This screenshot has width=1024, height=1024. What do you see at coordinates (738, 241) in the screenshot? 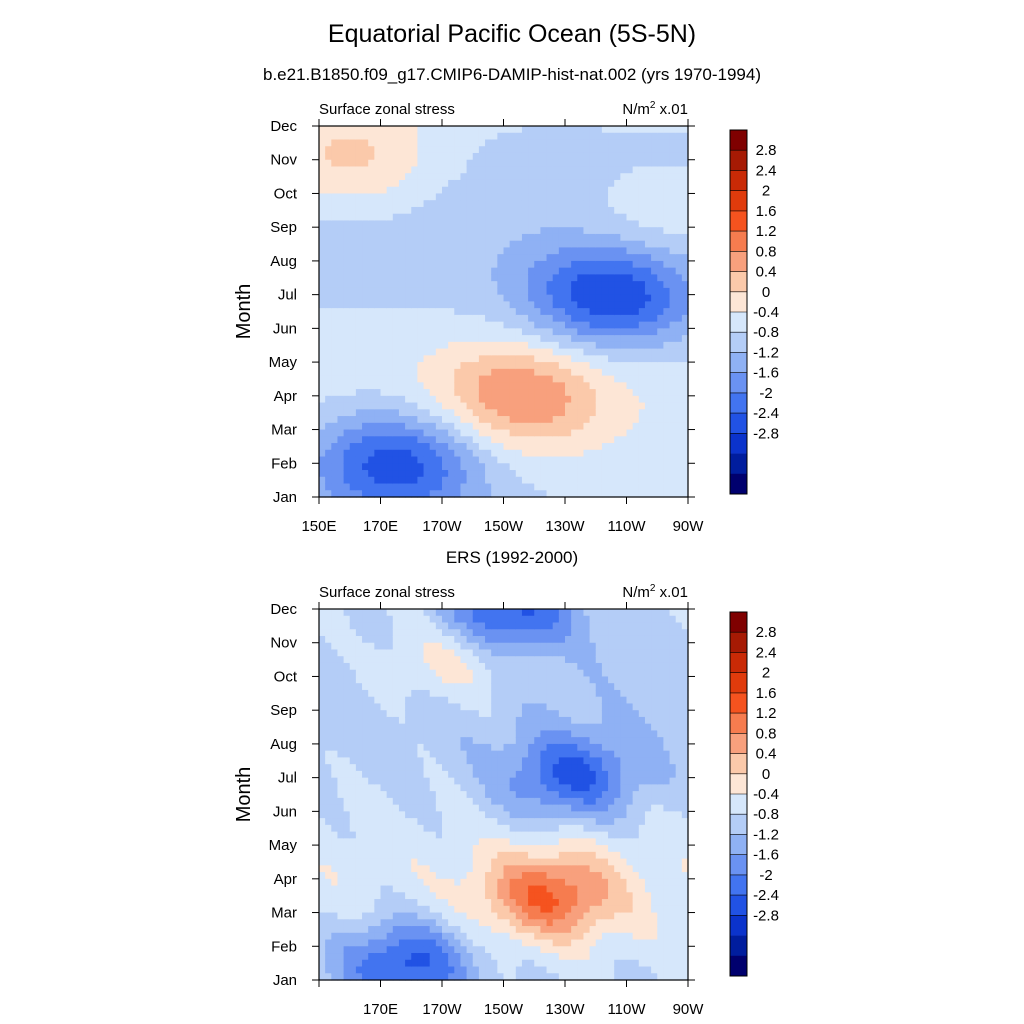
I see `colorbar-swatch` at bounding box center [738, 241].